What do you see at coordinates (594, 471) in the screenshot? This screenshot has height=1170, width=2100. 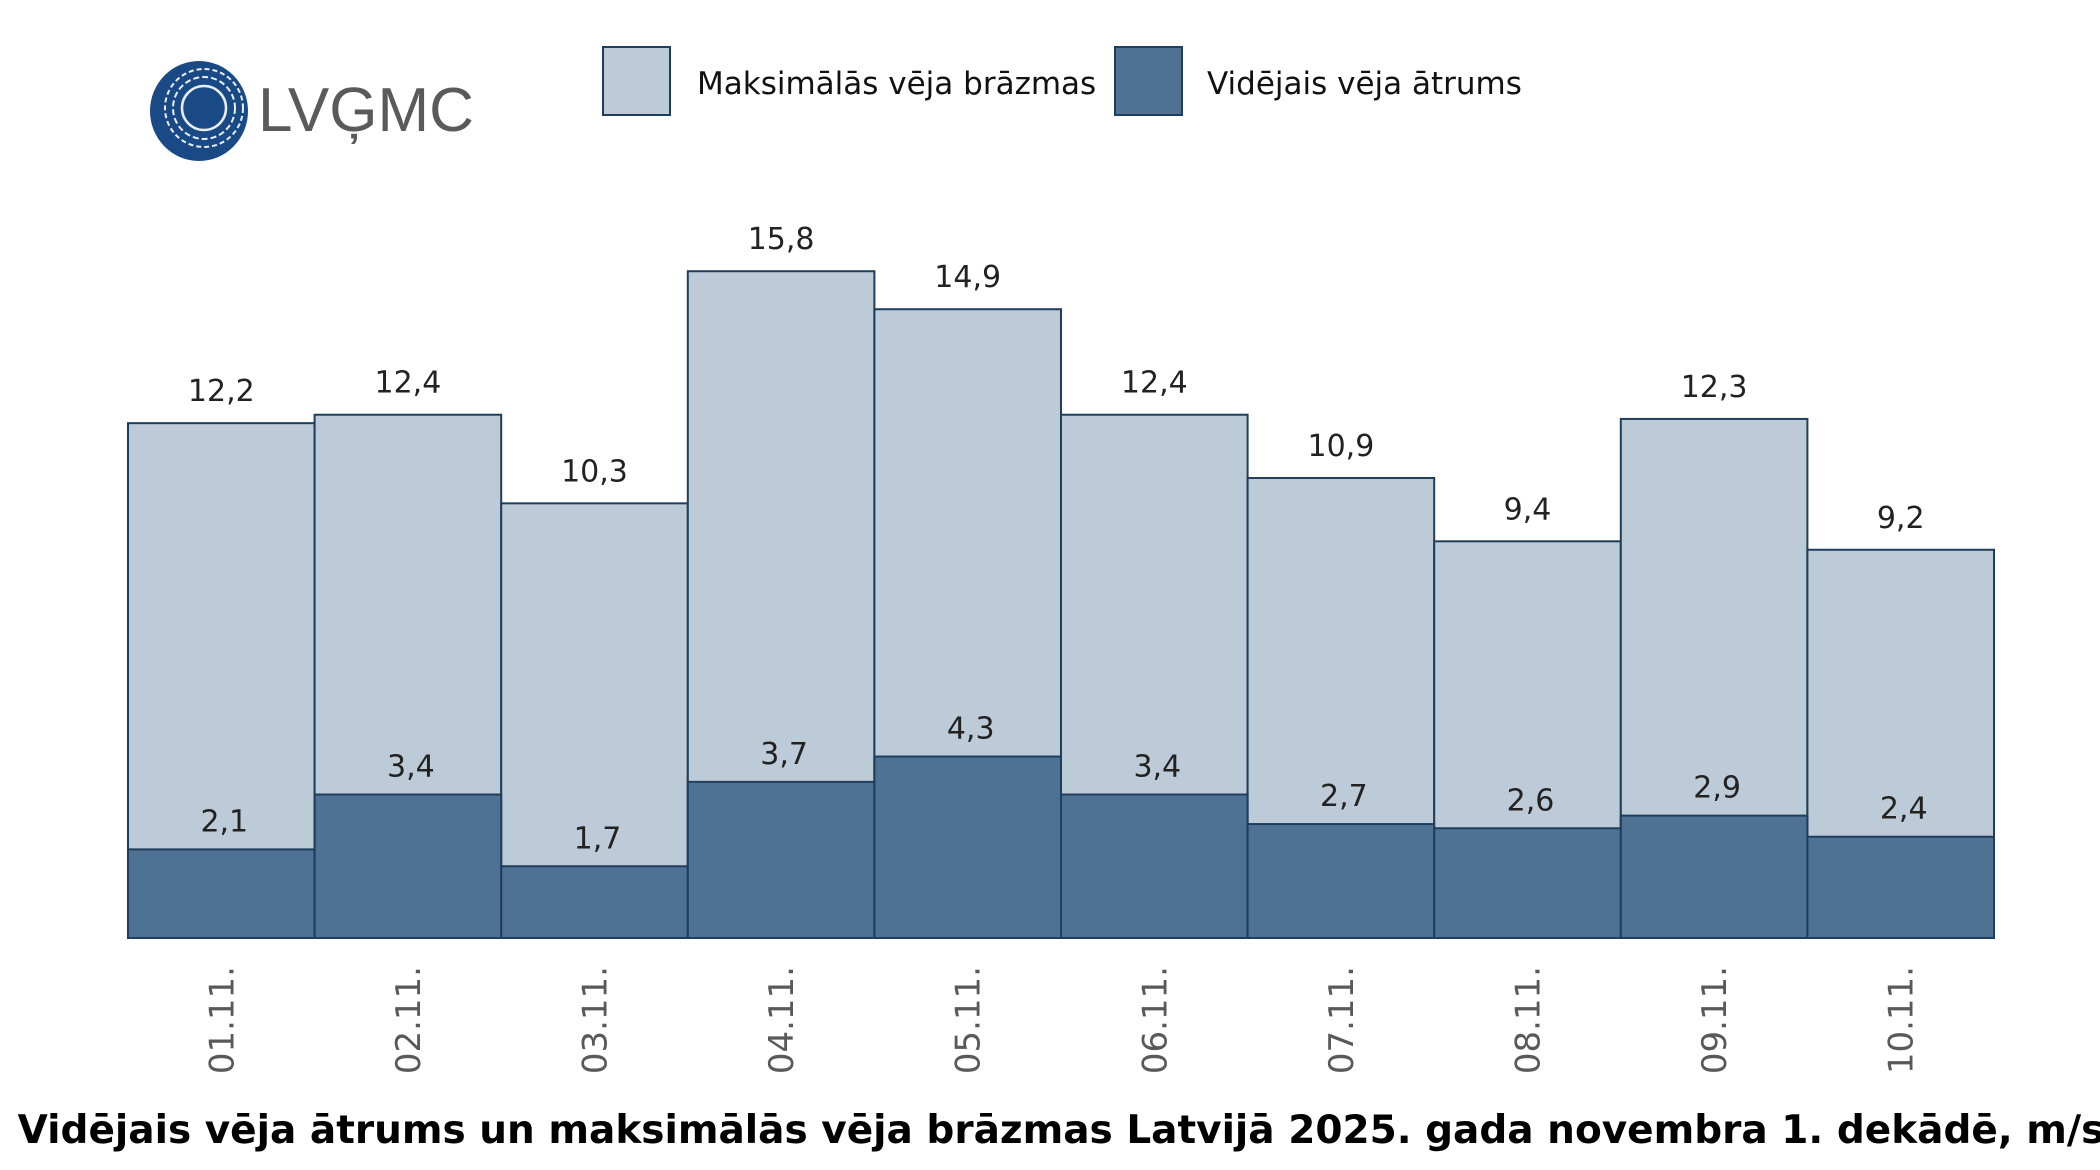 I see `max-data-label: 10,3` at bounding box center [594, 471].